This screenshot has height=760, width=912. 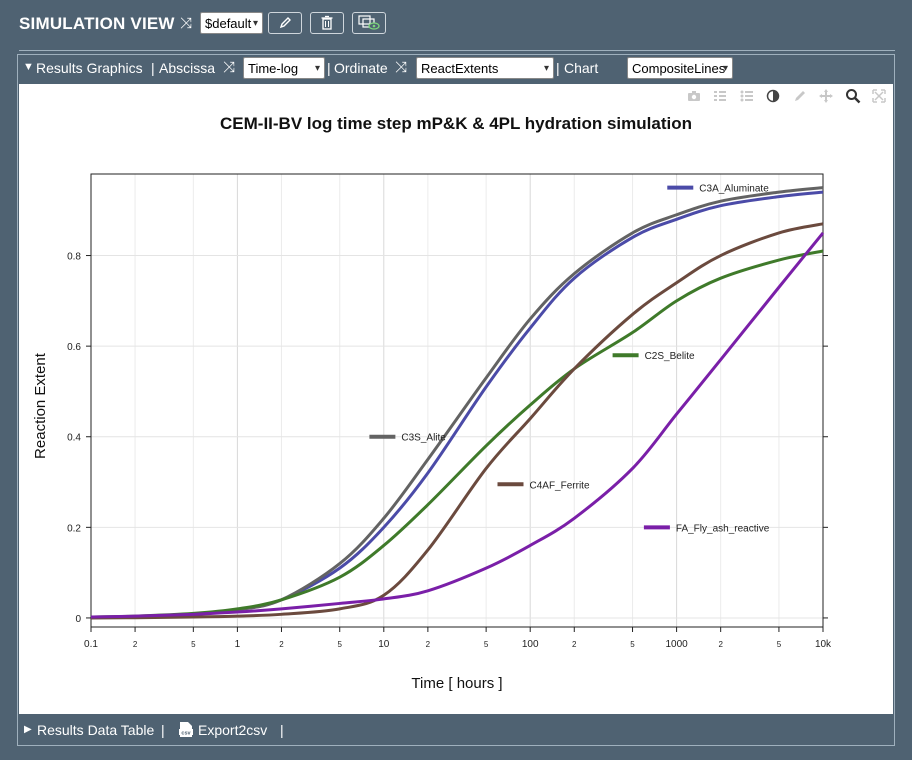 I want to click on camera-icon, so click(x=694, y=96).